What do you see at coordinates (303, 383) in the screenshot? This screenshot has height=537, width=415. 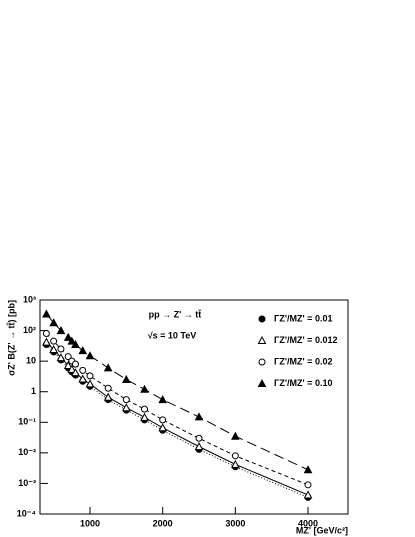 I see `legend-label: ΓZ'/MZ' = 0.10` at bounding box center [303, 383].